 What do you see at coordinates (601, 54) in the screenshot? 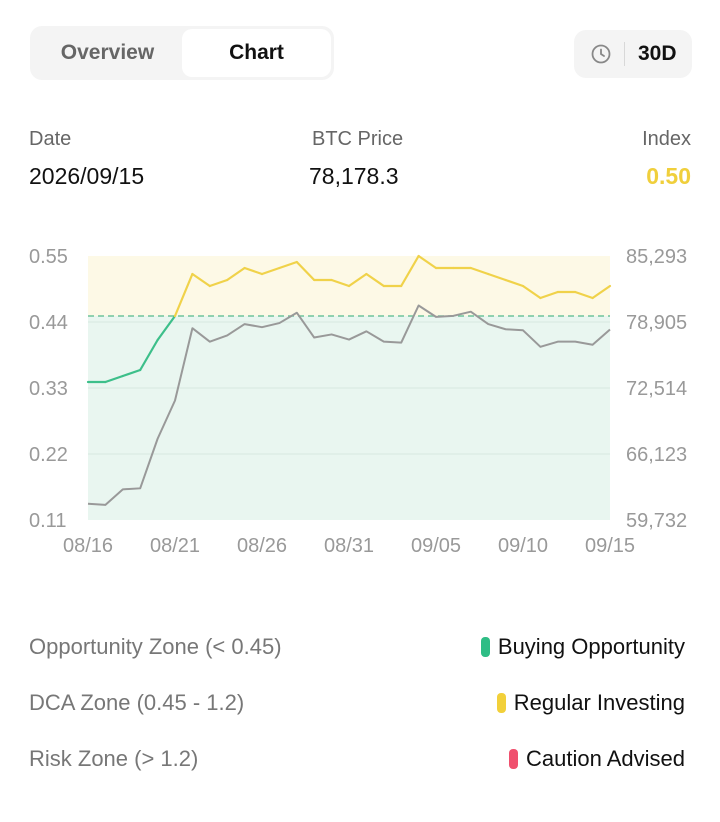
I see `clock-icon` at bounding box center [601, 54].